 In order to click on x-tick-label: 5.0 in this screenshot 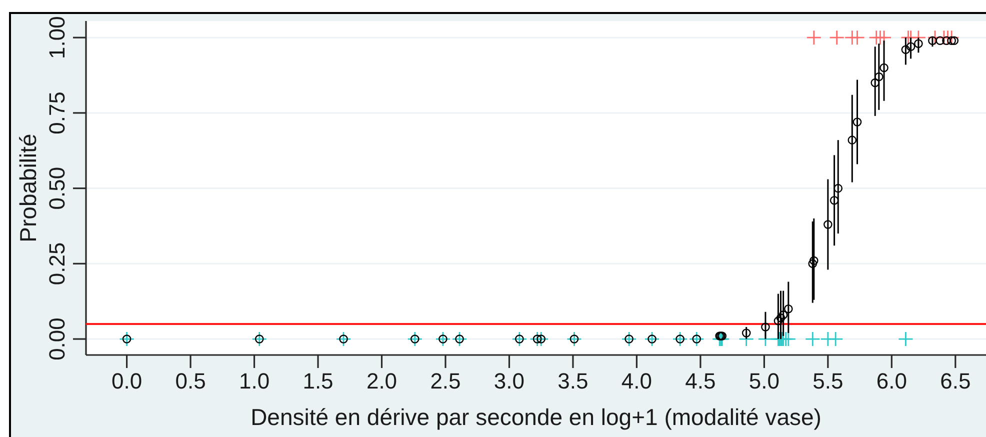, I will do `click(764, 381)`.